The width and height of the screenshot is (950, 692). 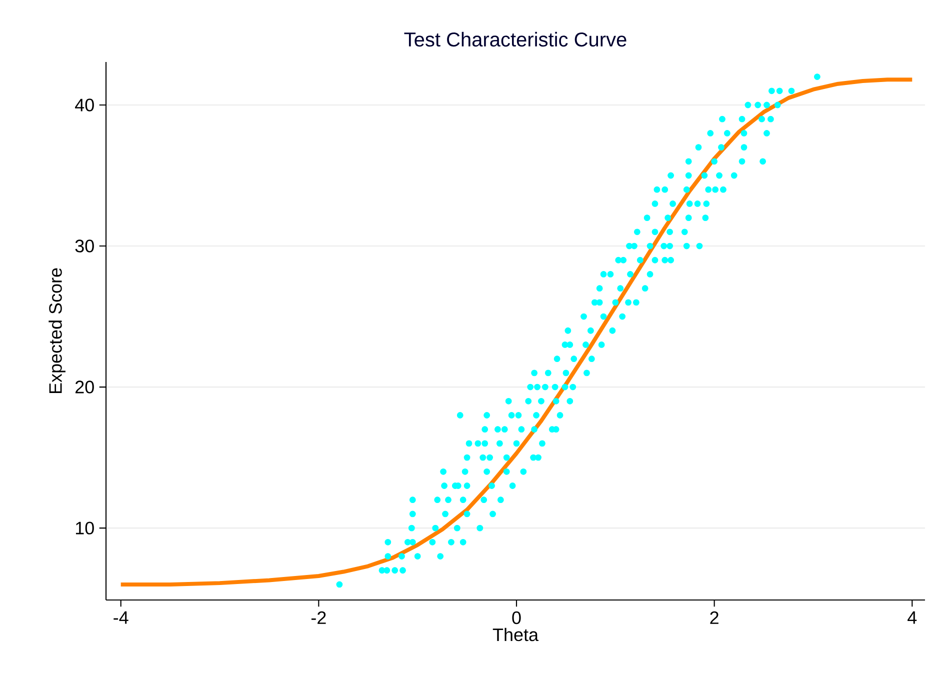 I want to click on chart-title: Test Characteristic Curve, so click(x=515, y=39).